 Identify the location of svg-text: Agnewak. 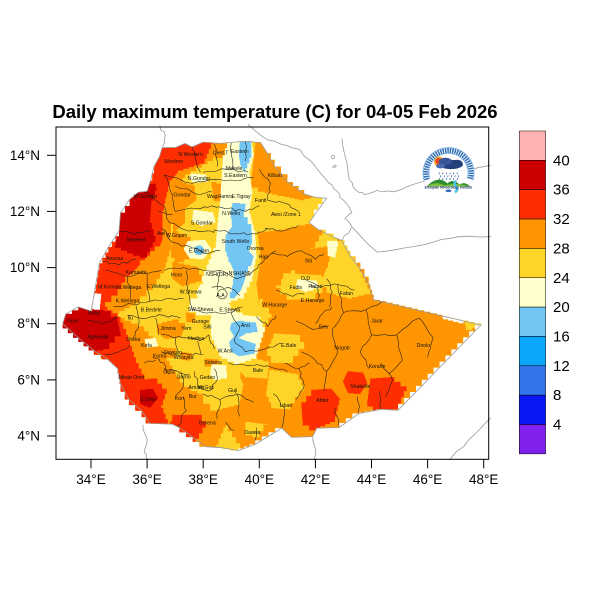
(98, 337).